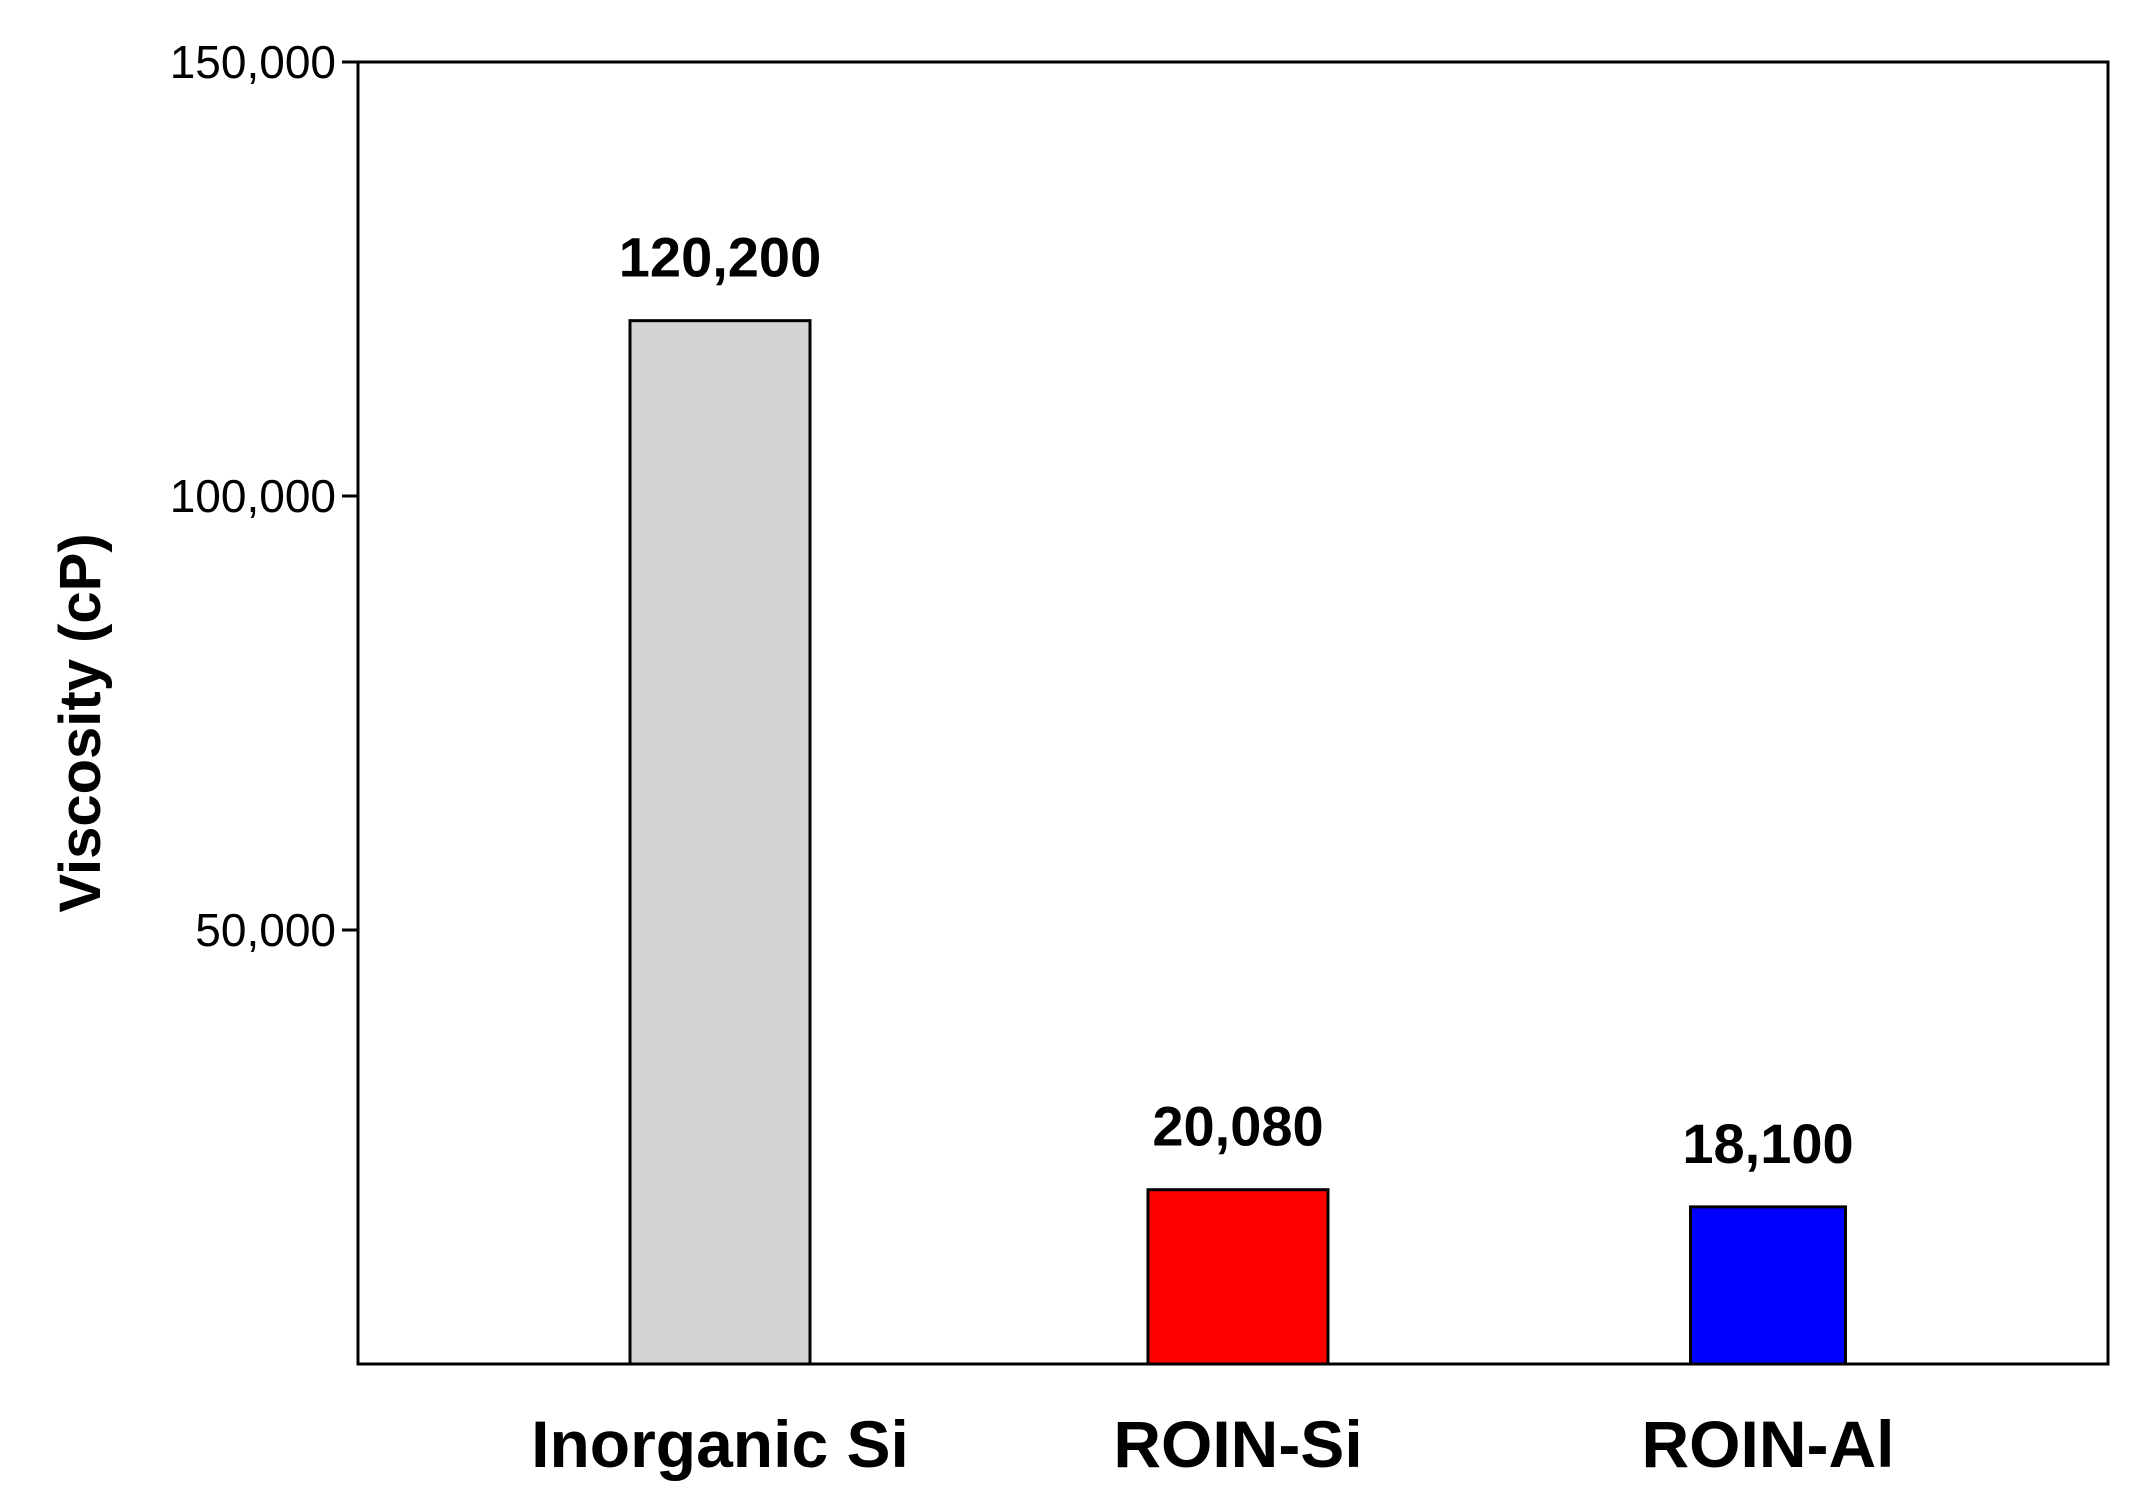 Image resolution: width=2143 pixels, height=1492 pixels. Describe the element at coordinates (80, 722) in the screenshot. I see `y-axis-title: Viscosity (cP)` at that location.